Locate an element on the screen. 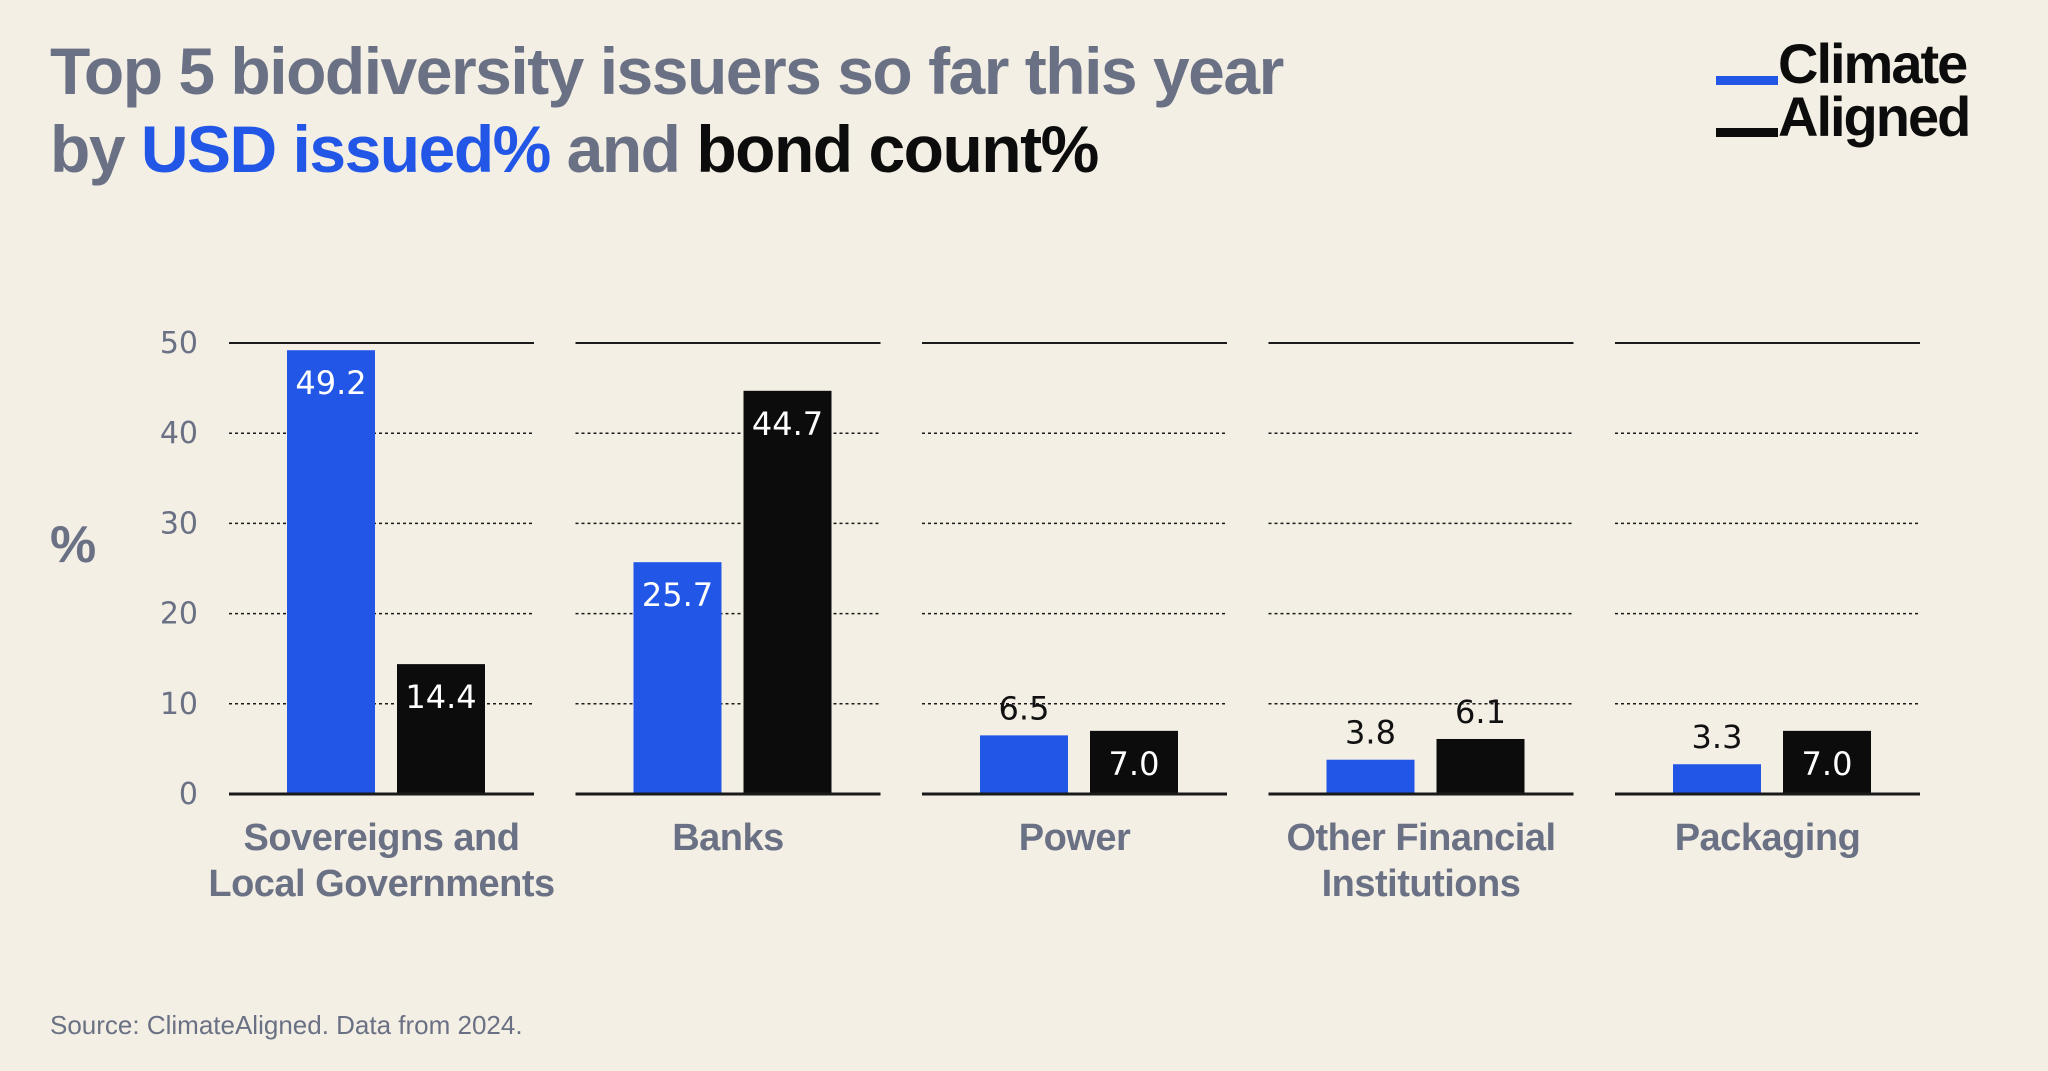 This screenshot has height=1071, width=2048. count-value-label-0: 14.4 is located at coordinates (440, 697).